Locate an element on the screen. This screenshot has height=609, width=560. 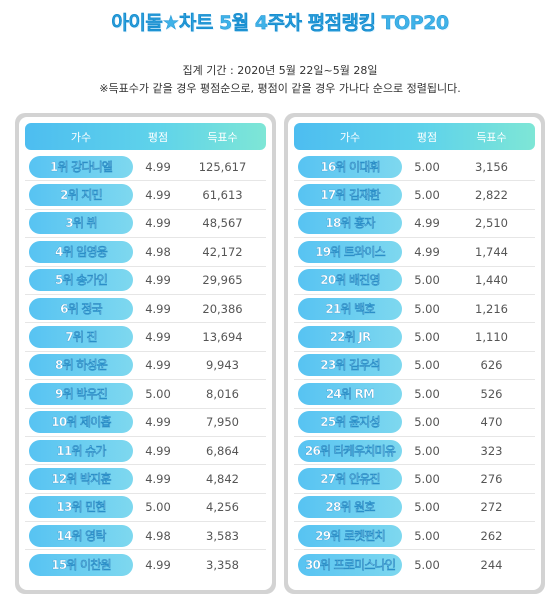
table-row: 13위 민현 5.00 4,256 is located at coordinates (145, 508).